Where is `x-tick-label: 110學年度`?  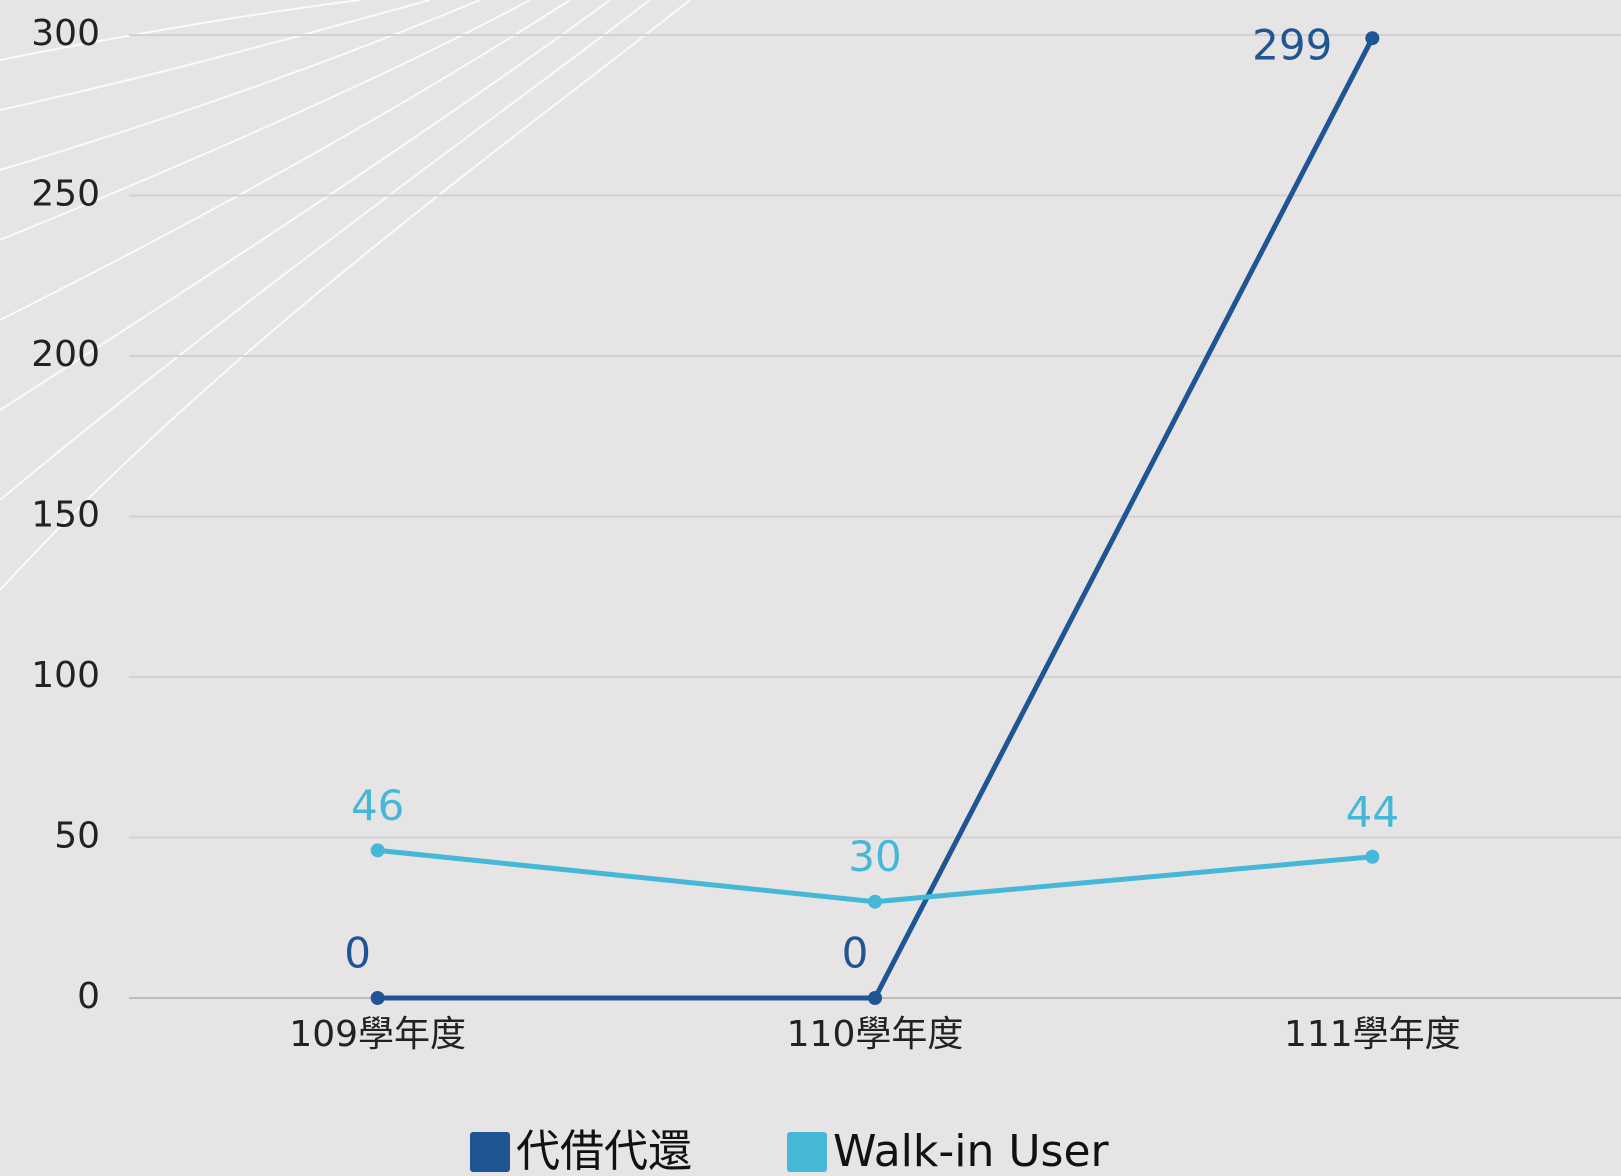
x-tick-label: 110學年度 is located at coordinates (875, 1034).